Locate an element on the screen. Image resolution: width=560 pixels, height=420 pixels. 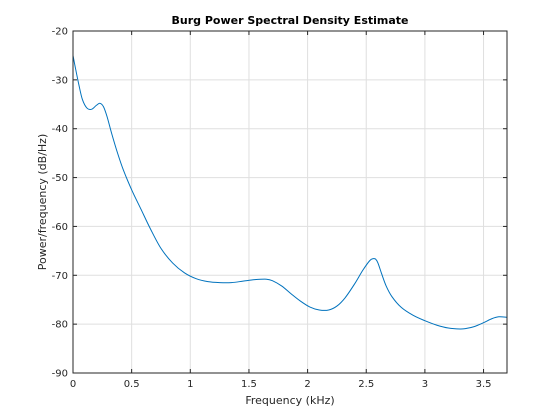
x-tick-label: 0.5 is located at coordinates (132, 384).